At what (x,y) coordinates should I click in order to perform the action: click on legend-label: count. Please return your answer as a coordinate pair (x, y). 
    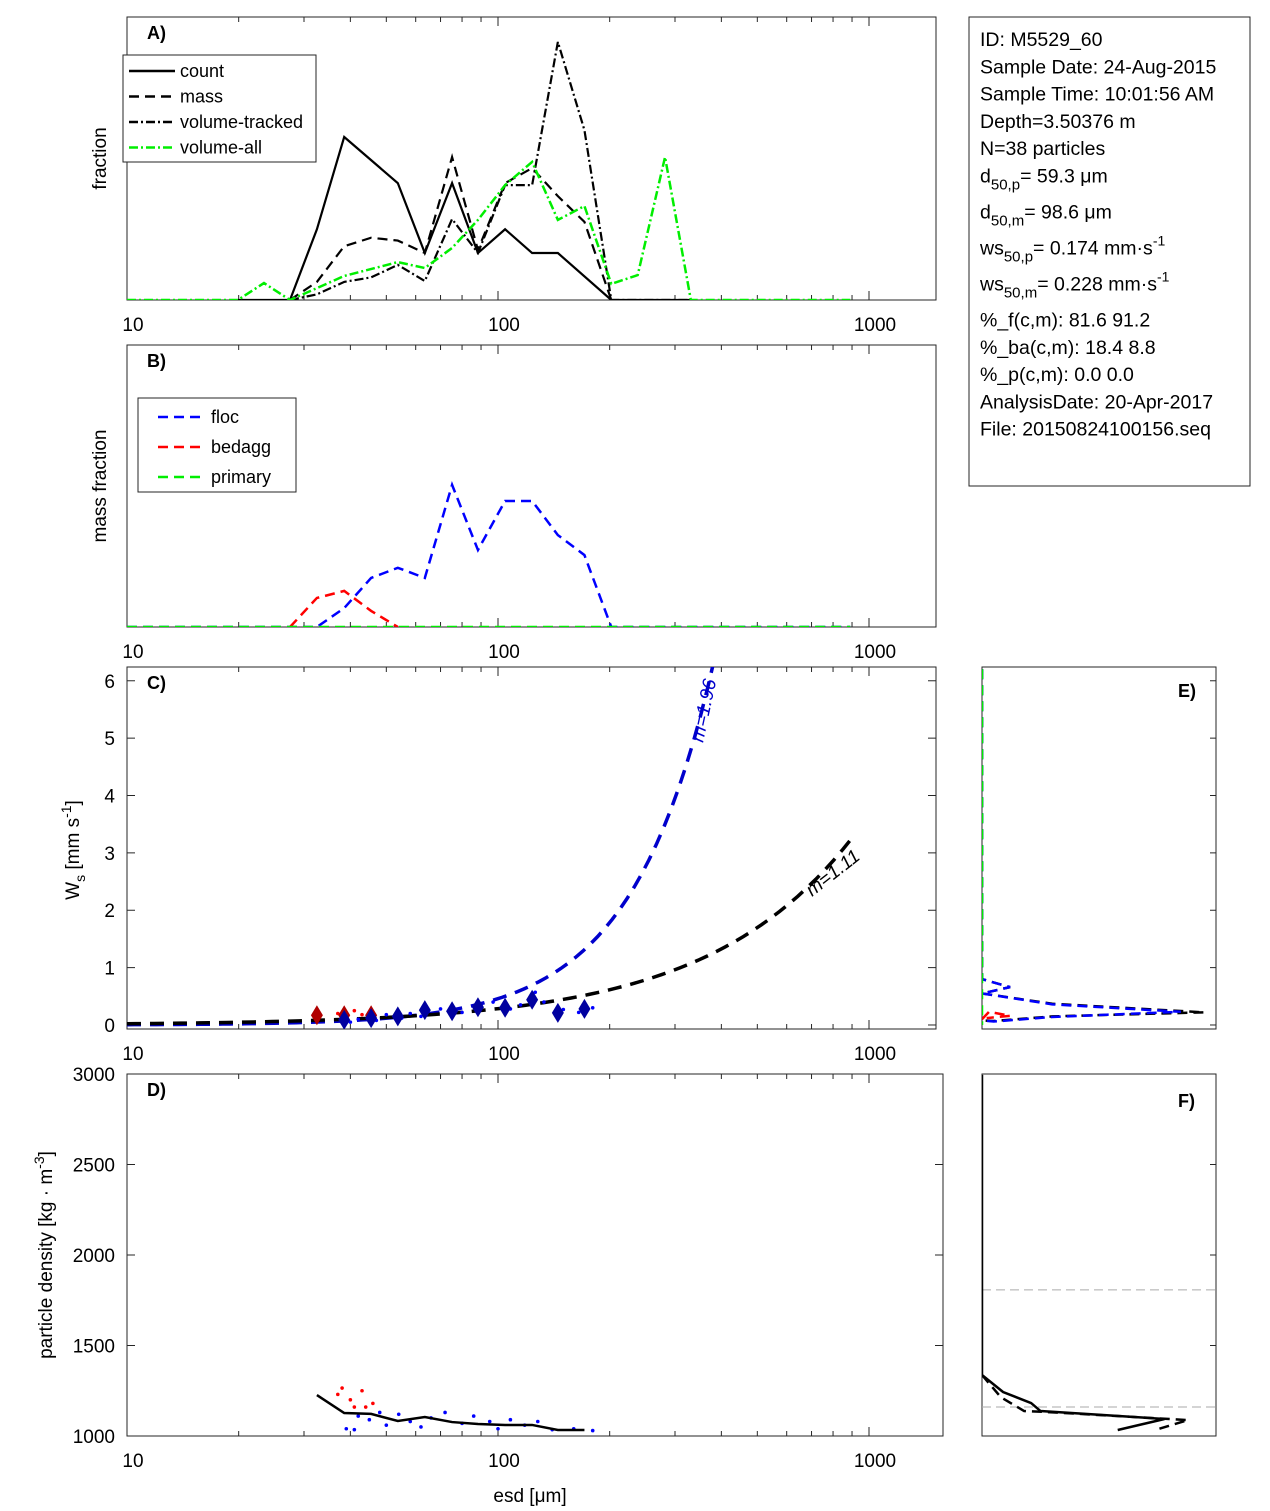
    Looking at the image, I should click on (202, 71).